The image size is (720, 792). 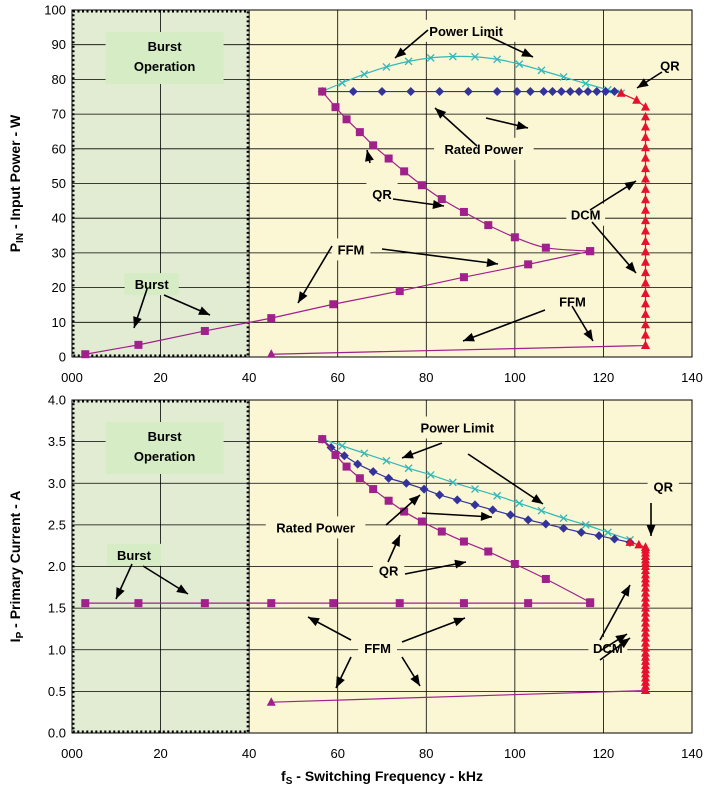 What do you see at coordinates (289, 781) in the screenshot?
I see `x-axis-title-sub: S` at bounding box center [289, 781].